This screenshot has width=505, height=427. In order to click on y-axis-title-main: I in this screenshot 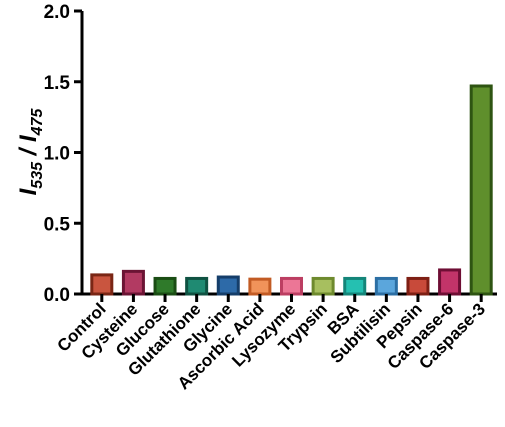, I will do `click(28, 191)`.